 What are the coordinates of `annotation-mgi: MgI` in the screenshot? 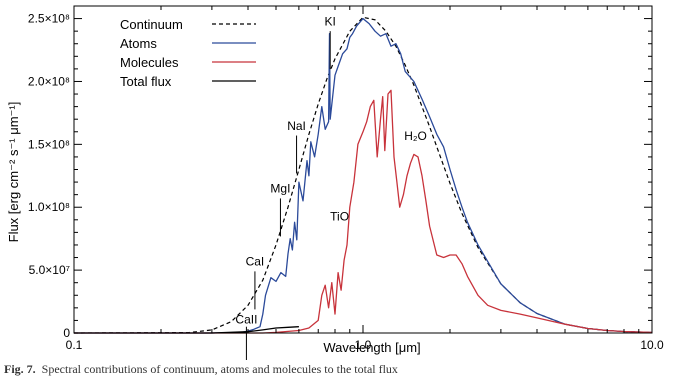 It's located at (280, 189).